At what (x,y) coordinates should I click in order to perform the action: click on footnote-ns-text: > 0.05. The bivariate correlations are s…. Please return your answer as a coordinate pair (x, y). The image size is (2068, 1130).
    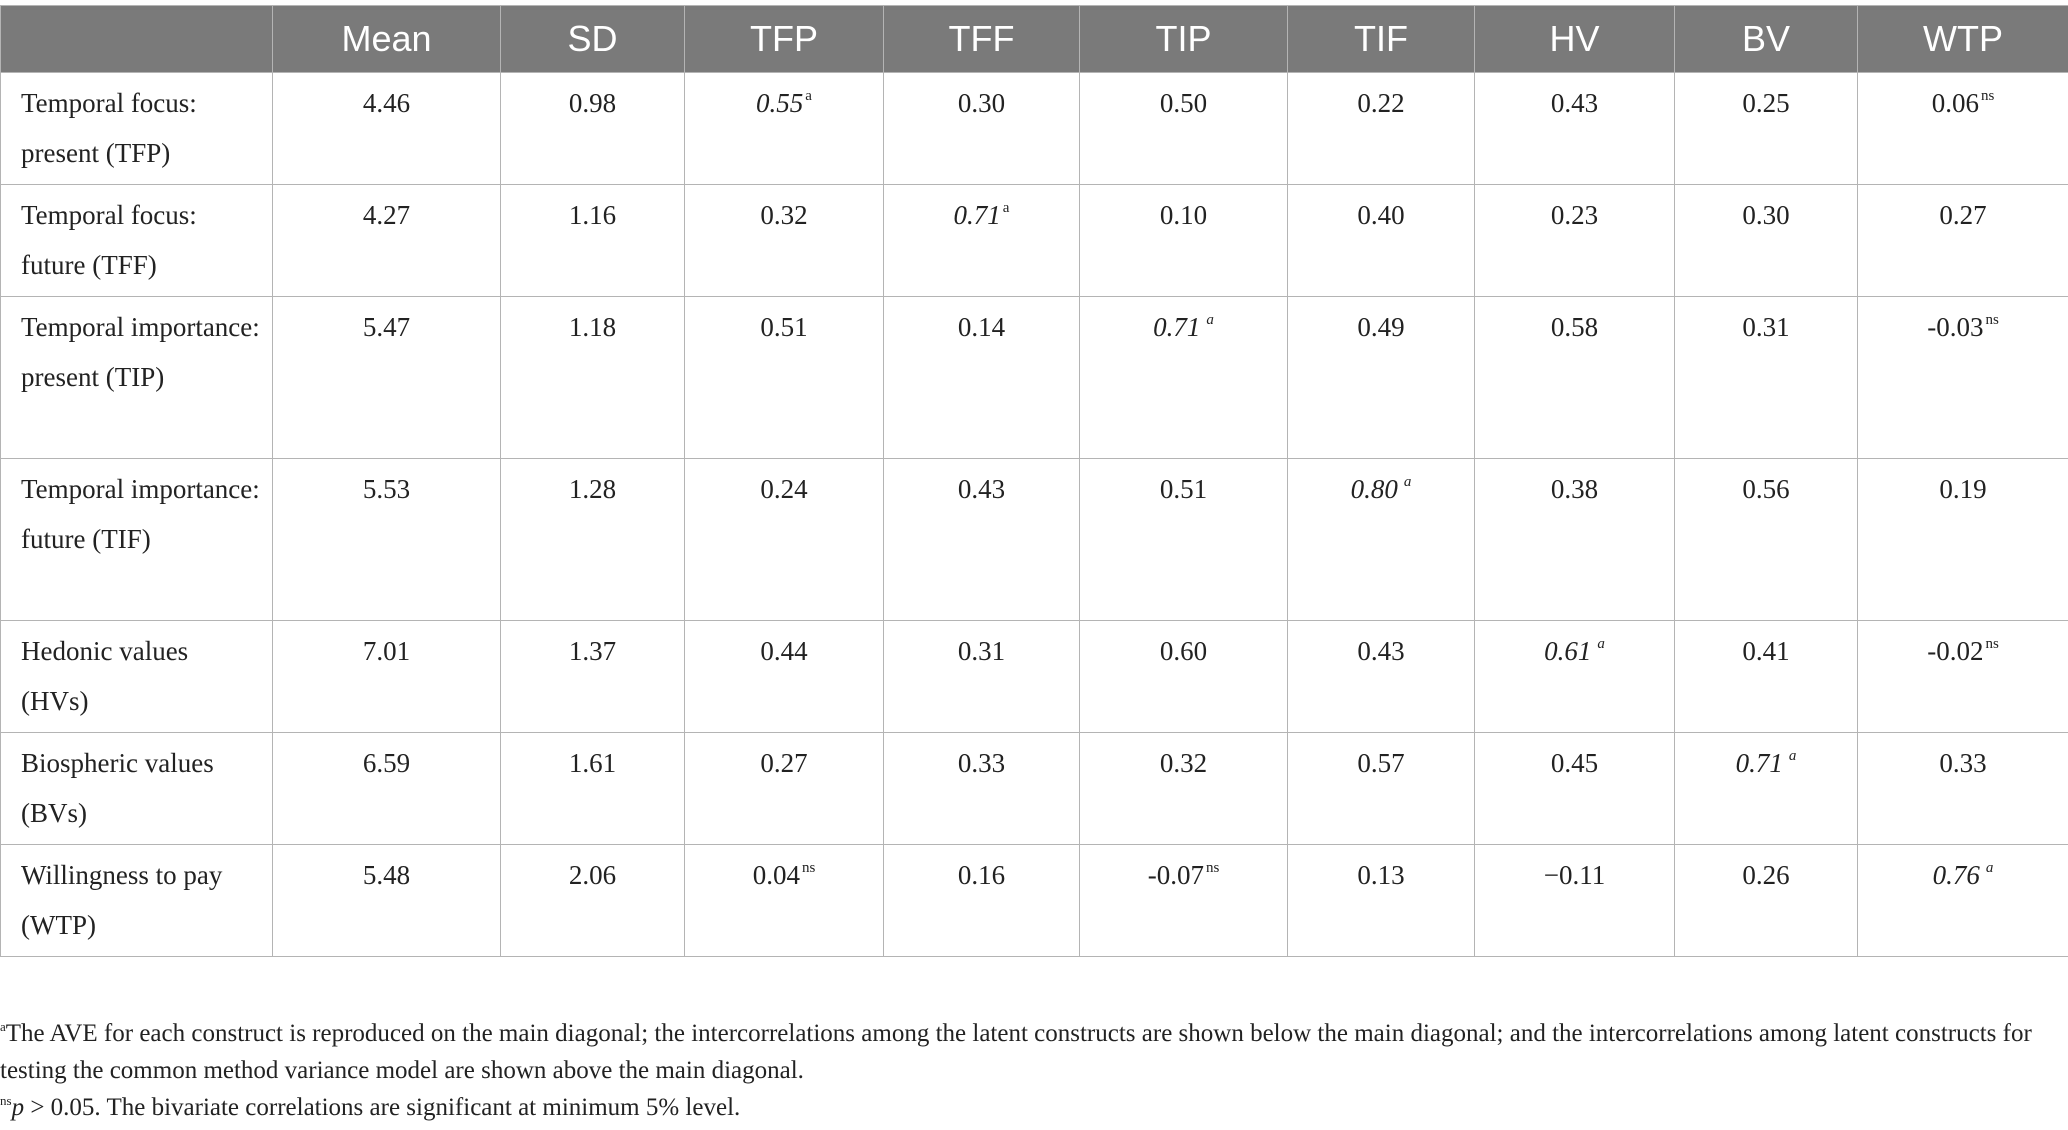
    Looking at the image, I should click on (382, 1107).